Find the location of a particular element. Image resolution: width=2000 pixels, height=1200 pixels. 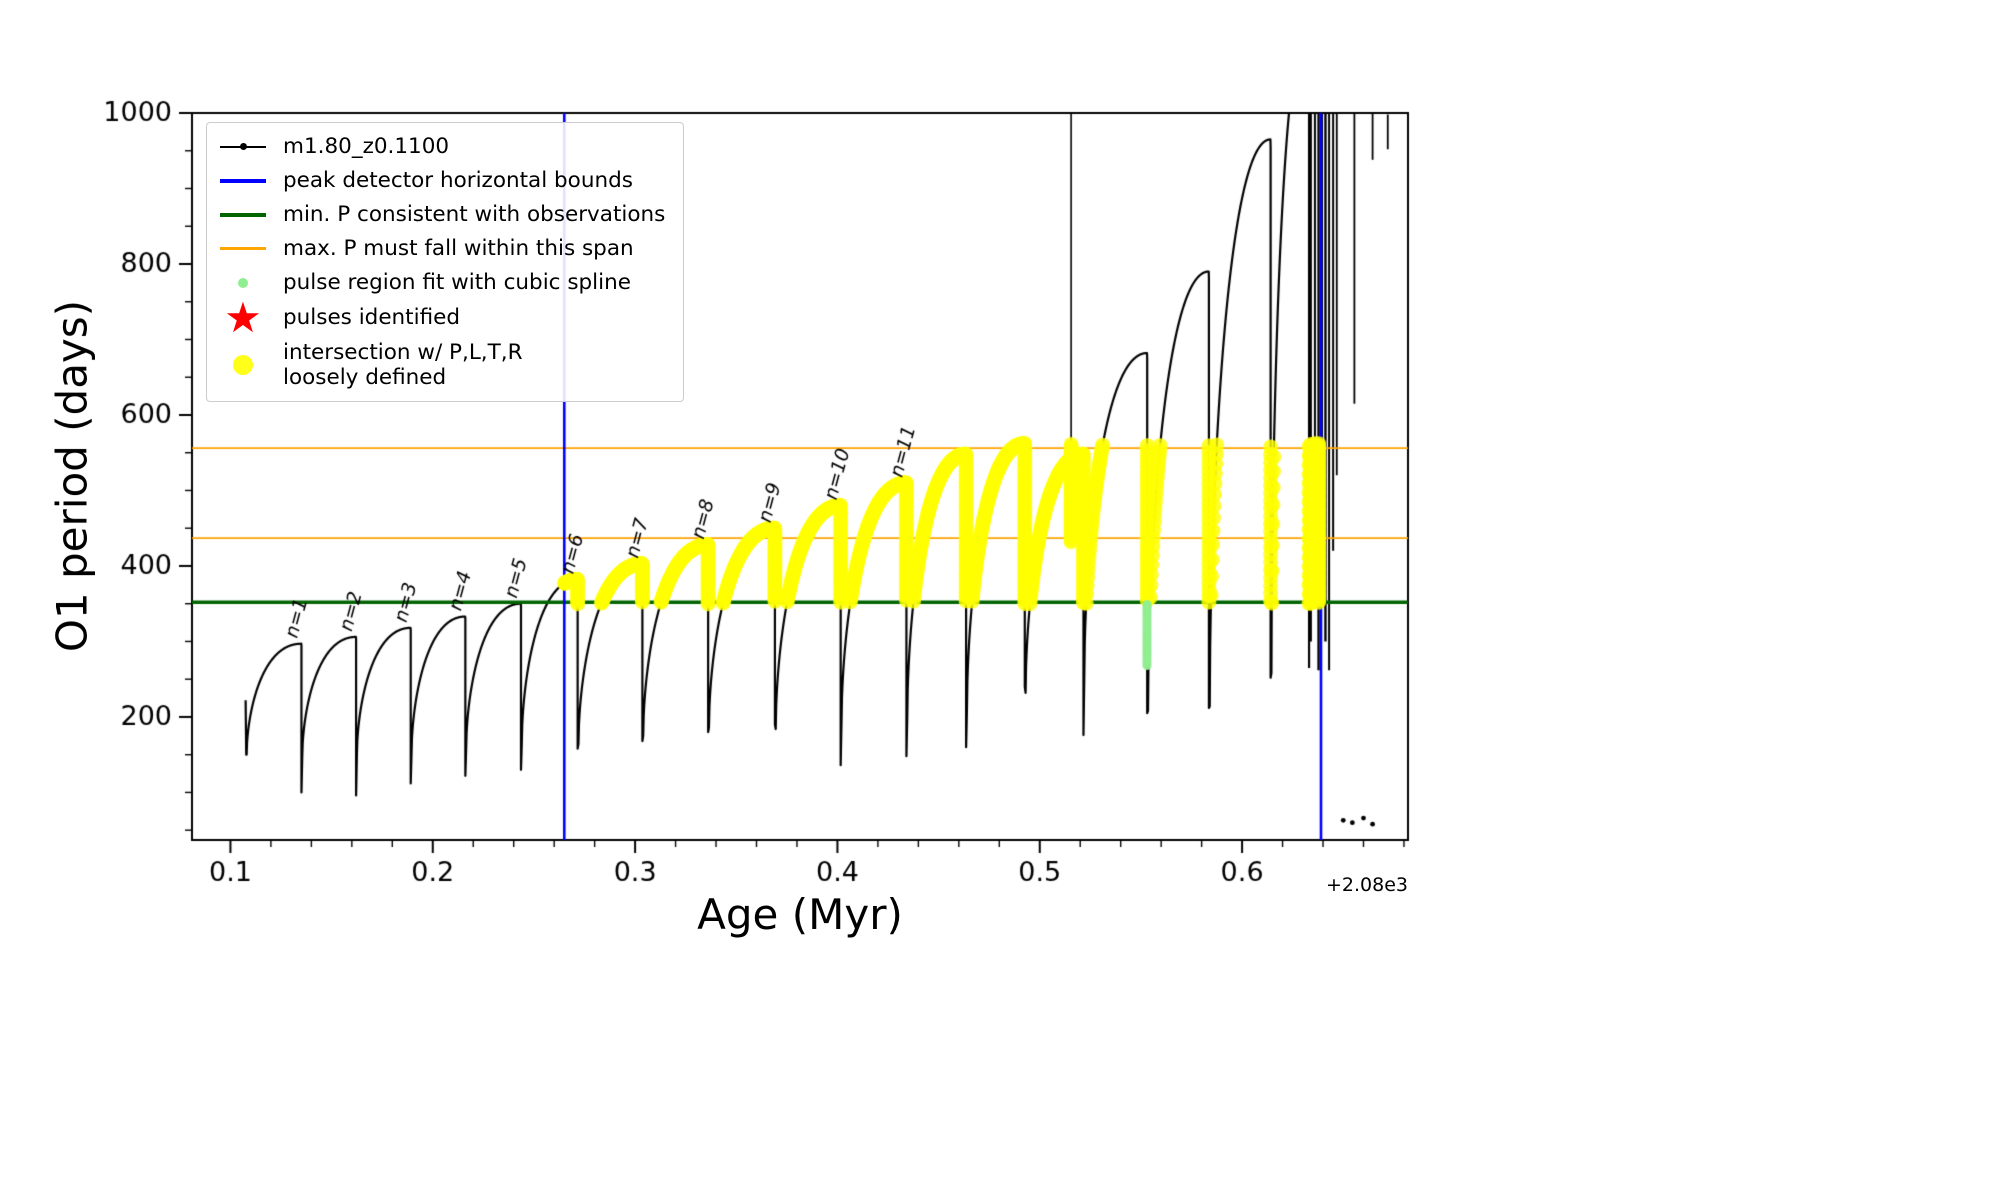

blue-line-icon is located at coordinates (243, 180).